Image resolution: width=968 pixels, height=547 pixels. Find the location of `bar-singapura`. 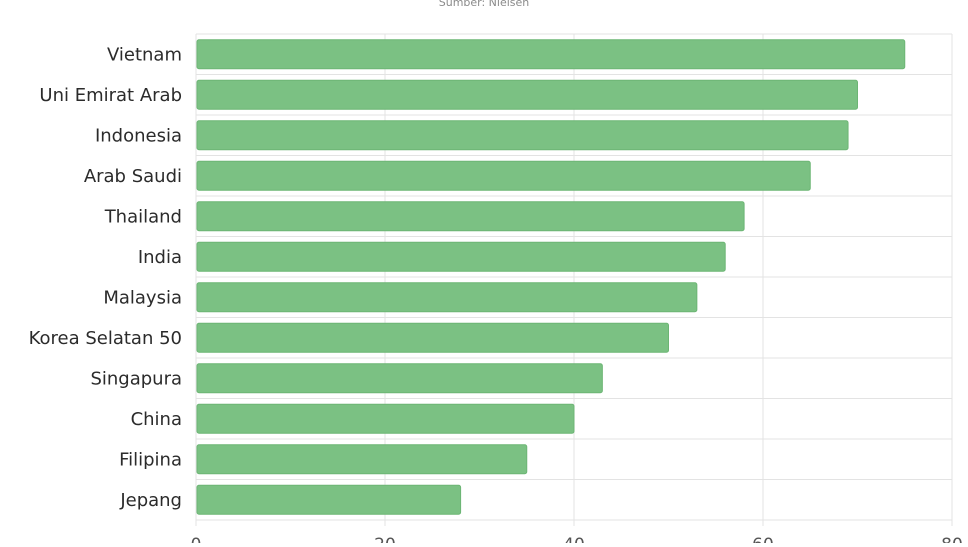

bar-singapura is located at coordinates (399, 378).